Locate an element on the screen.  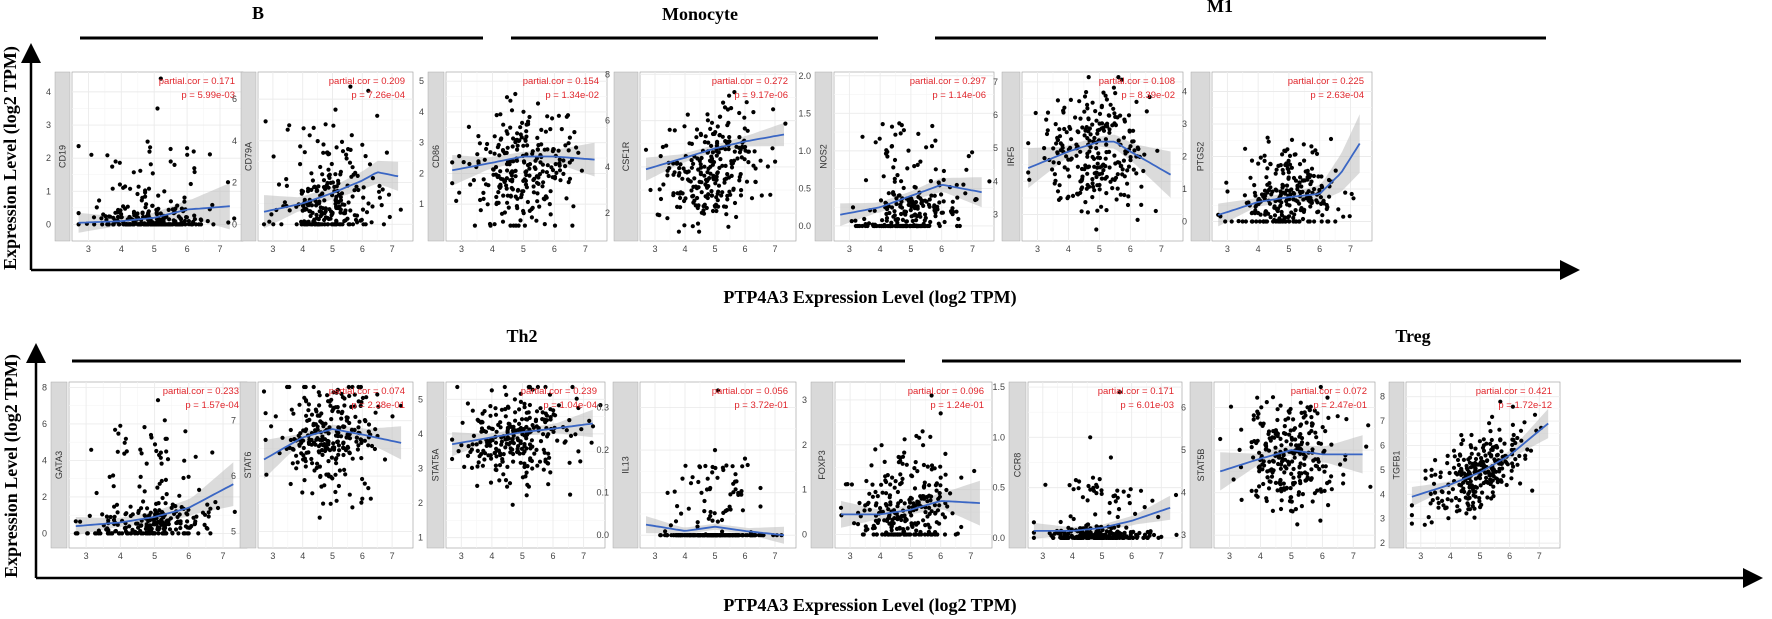
y-tick-label: 4 is located at coordinates (607, 167).